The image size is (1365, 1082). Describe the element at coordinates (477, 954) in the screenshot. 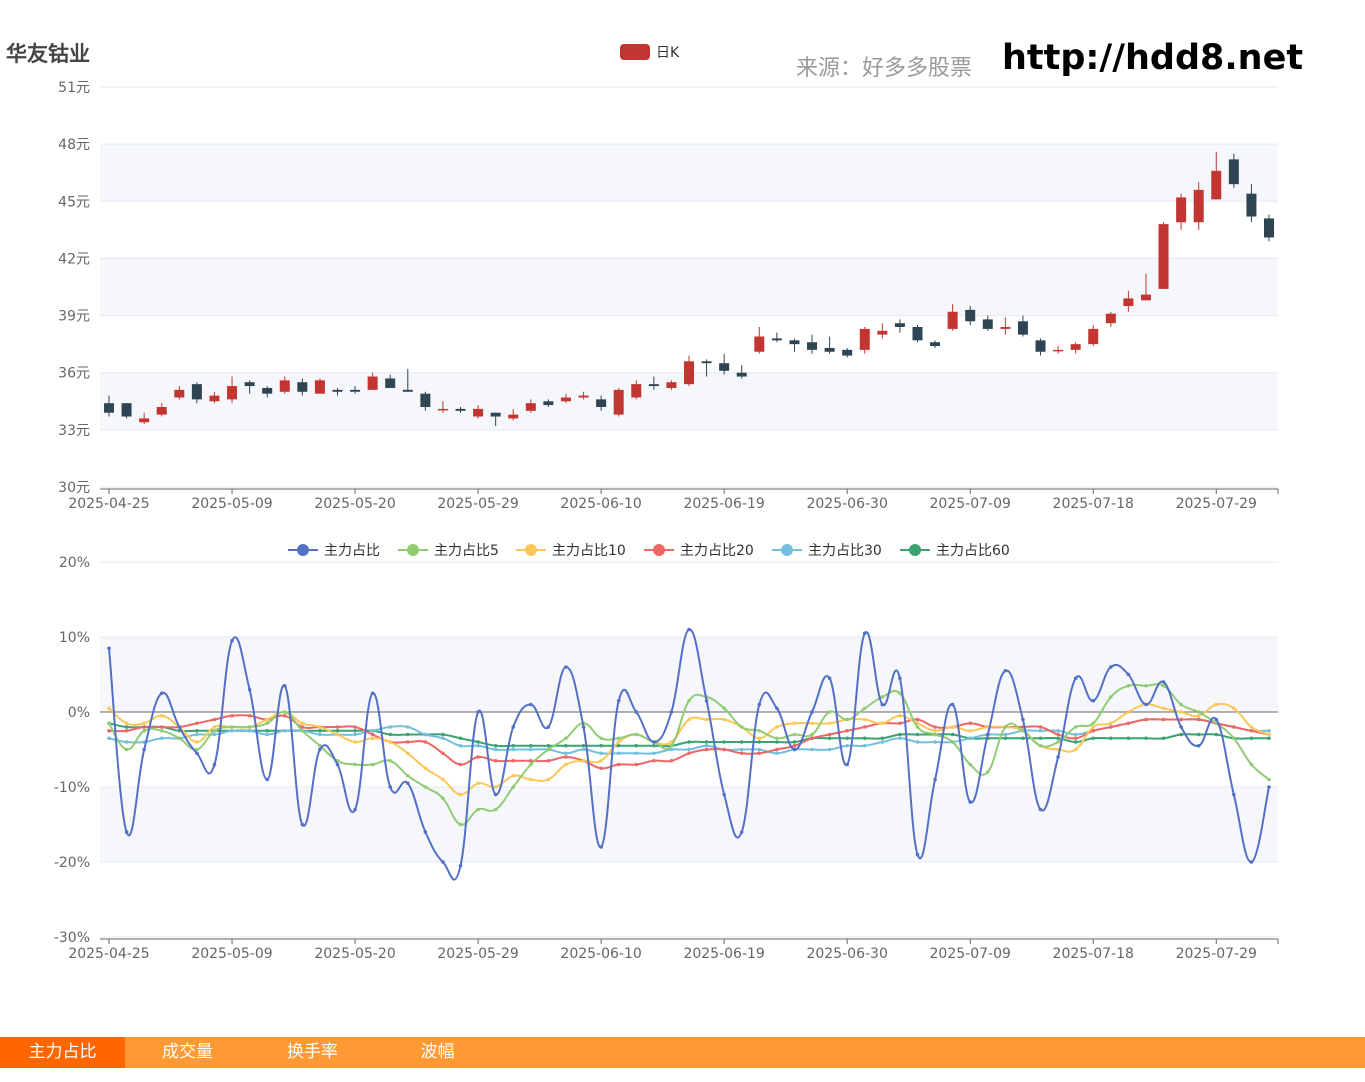

I see `ratio-x-tick: 2025-05-29` at that location.